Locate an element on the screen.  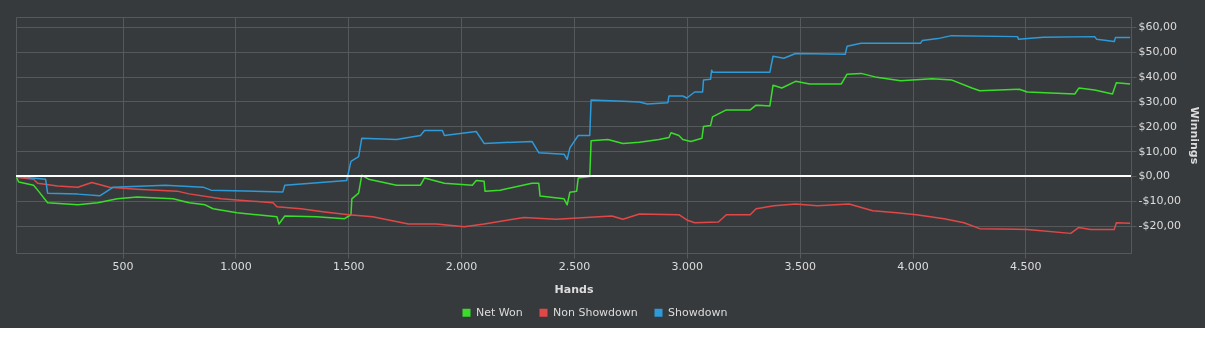
y-tick-label: $20,00 is located at coordinates (1157, 126).